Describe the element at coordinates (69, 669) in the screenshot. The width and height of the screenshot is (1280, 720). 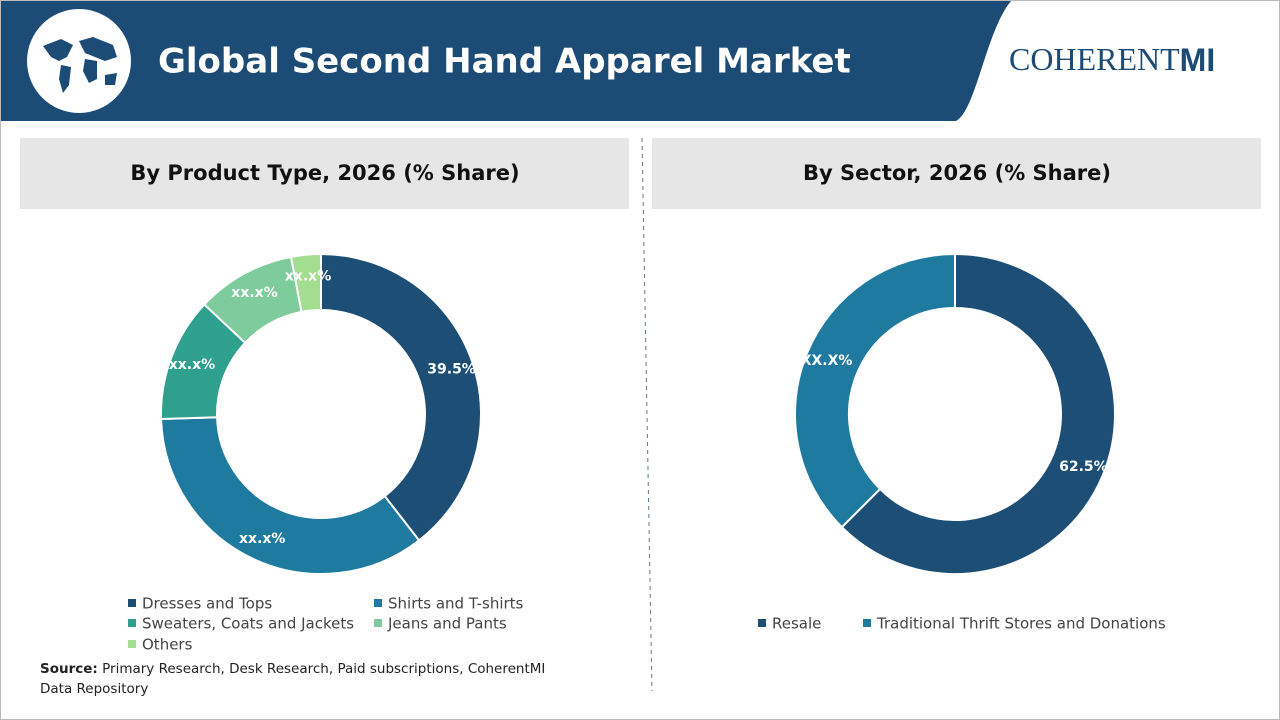
I see `source-label: Source:` at that location.